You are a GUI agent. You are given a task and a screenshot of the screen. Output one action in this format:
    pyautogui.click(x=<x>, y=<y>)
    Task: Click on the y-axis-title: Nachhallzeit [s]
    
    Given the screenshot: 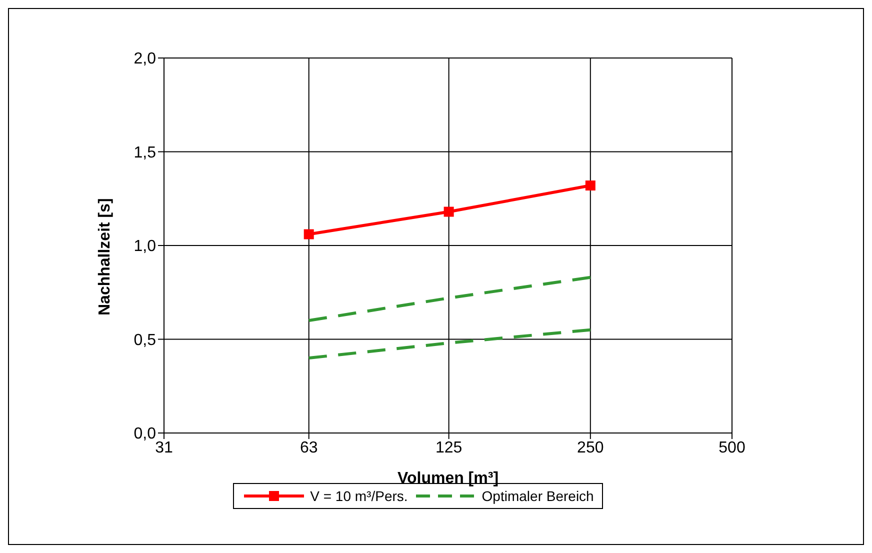 What is the action you would take?
    pyautogui.click(x=105, y=257)
    